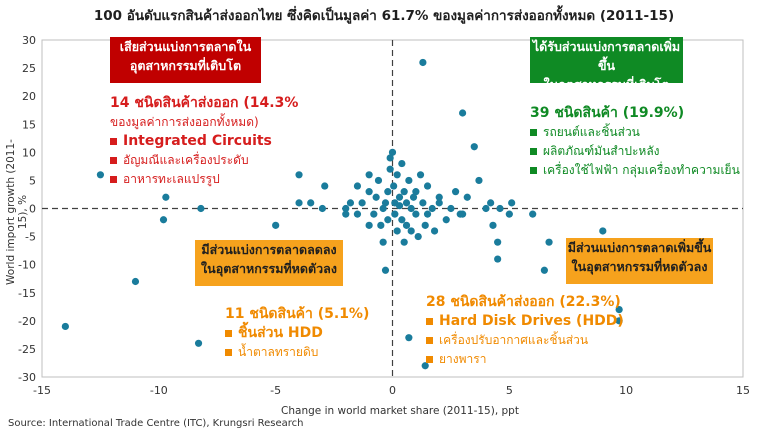  Describe the element at coordinates (280, 333) in the screenshot. I see `note-item-label: ชิ้นส่วน HDD` at that location.